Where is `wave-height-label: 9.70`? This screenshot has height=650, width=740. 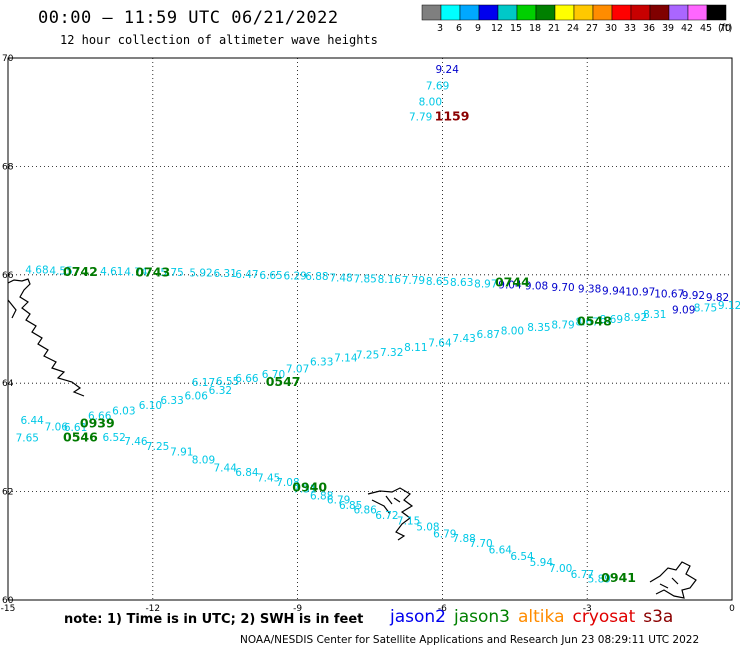 wave-height-label: 9.70 is located at coordinates (562, 288).